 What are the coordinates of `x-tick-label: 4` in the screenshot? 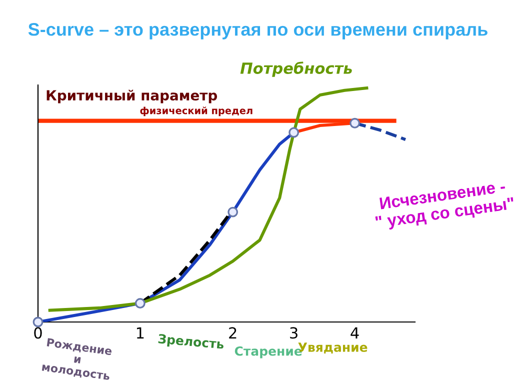 It's located at (354, 332).